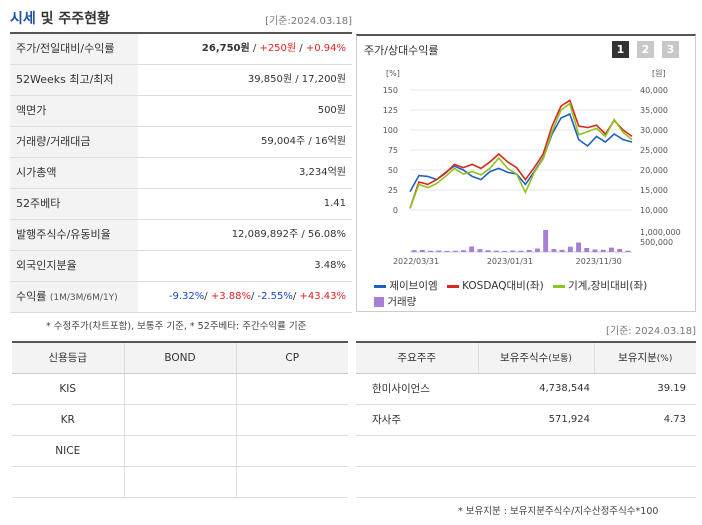  I want to click on rate-value: +0.94%, so click(325, 48).